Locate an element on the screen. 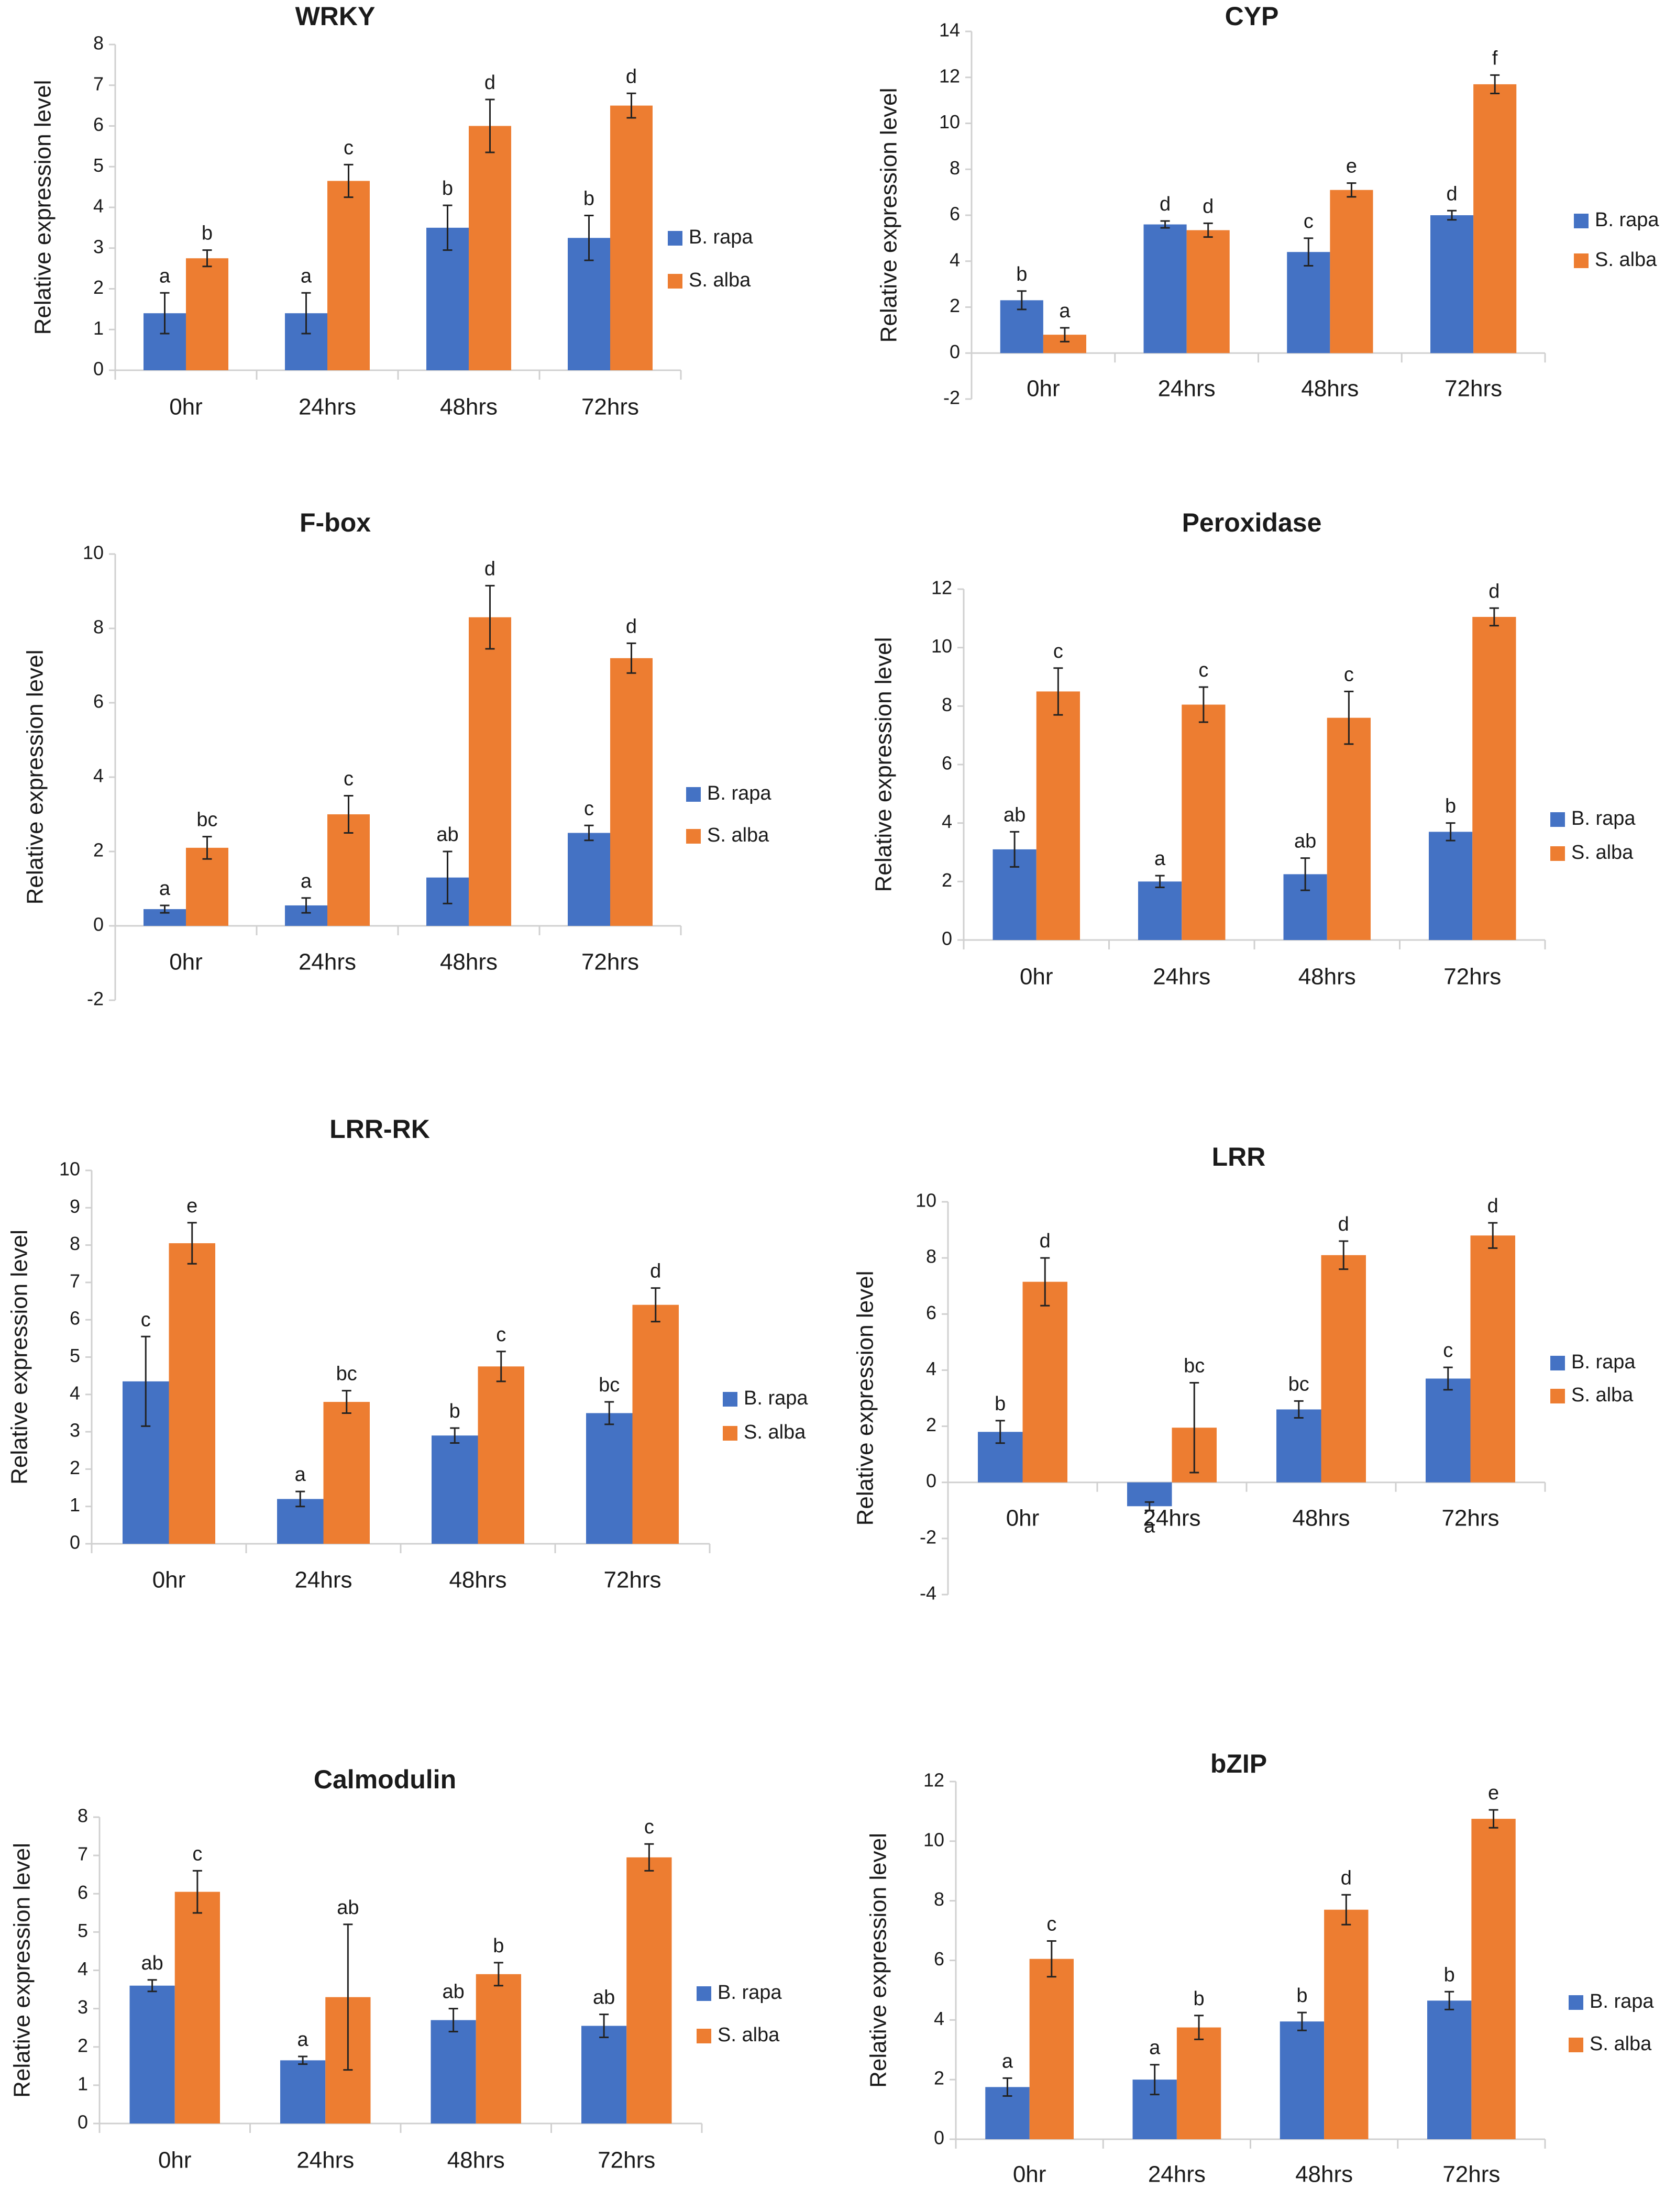 The image size is (1676, 2212). legend-swatch-s-alba is located at coordinates (1576, 2045).